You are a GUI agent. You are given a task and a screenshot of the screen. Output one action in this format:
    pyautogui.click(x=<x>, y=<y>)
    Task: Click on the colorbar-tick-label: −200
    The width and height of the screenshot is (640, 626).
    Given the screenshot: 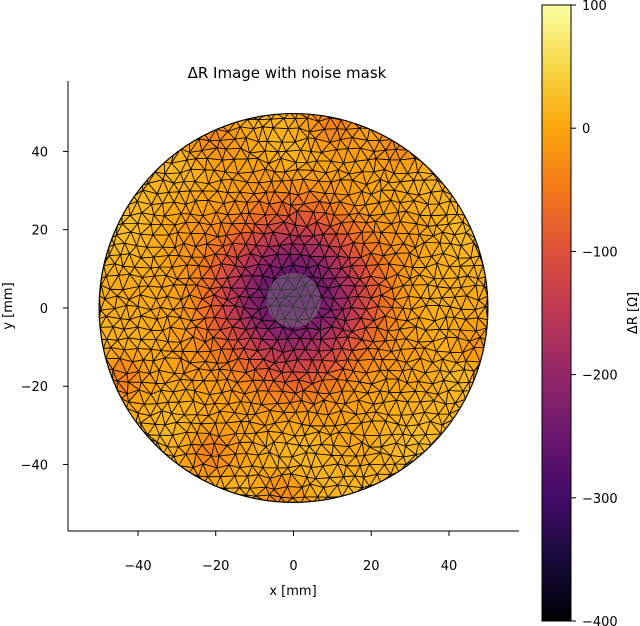 What is the action you would take?
    pyautogui.click(x=600, y=376)
    